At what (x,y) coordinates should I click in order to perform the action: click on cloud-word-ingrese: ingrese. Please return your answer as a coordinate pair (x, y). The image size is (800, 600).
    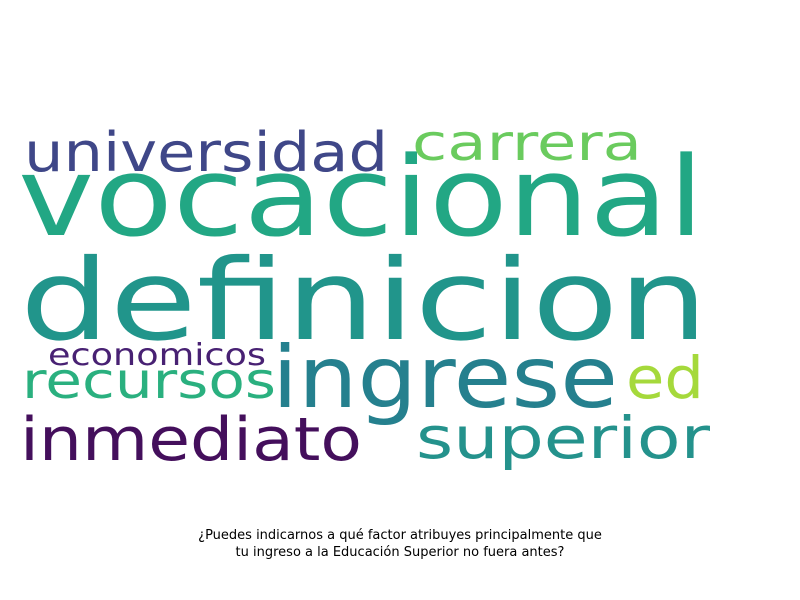
    Looking at the image, I should click on (445, 378).